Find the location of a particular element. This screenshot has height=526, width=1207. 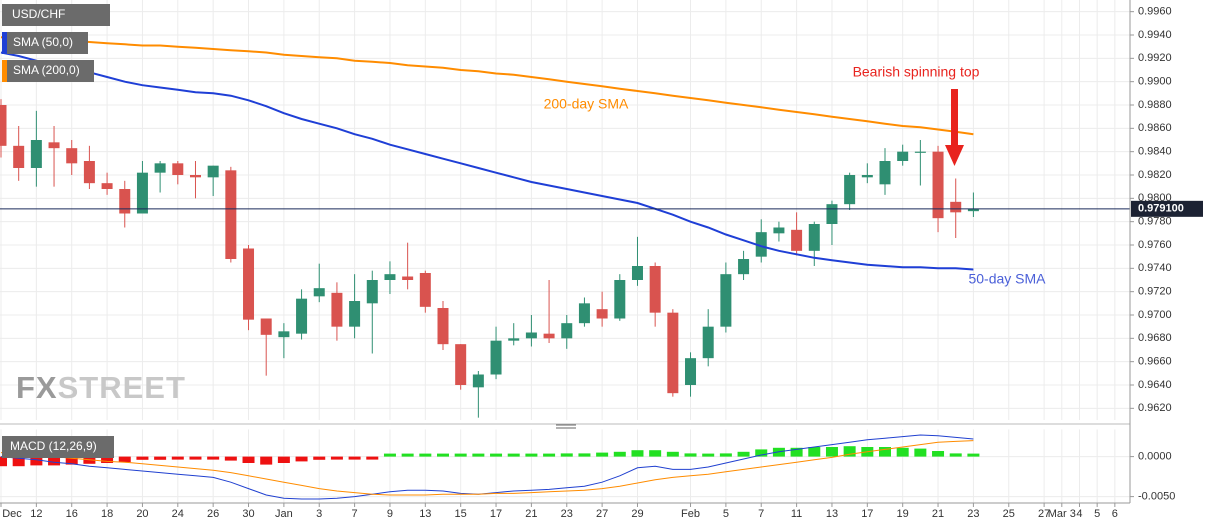

x-tick-label: 21 is located at coordinates (938, 514).